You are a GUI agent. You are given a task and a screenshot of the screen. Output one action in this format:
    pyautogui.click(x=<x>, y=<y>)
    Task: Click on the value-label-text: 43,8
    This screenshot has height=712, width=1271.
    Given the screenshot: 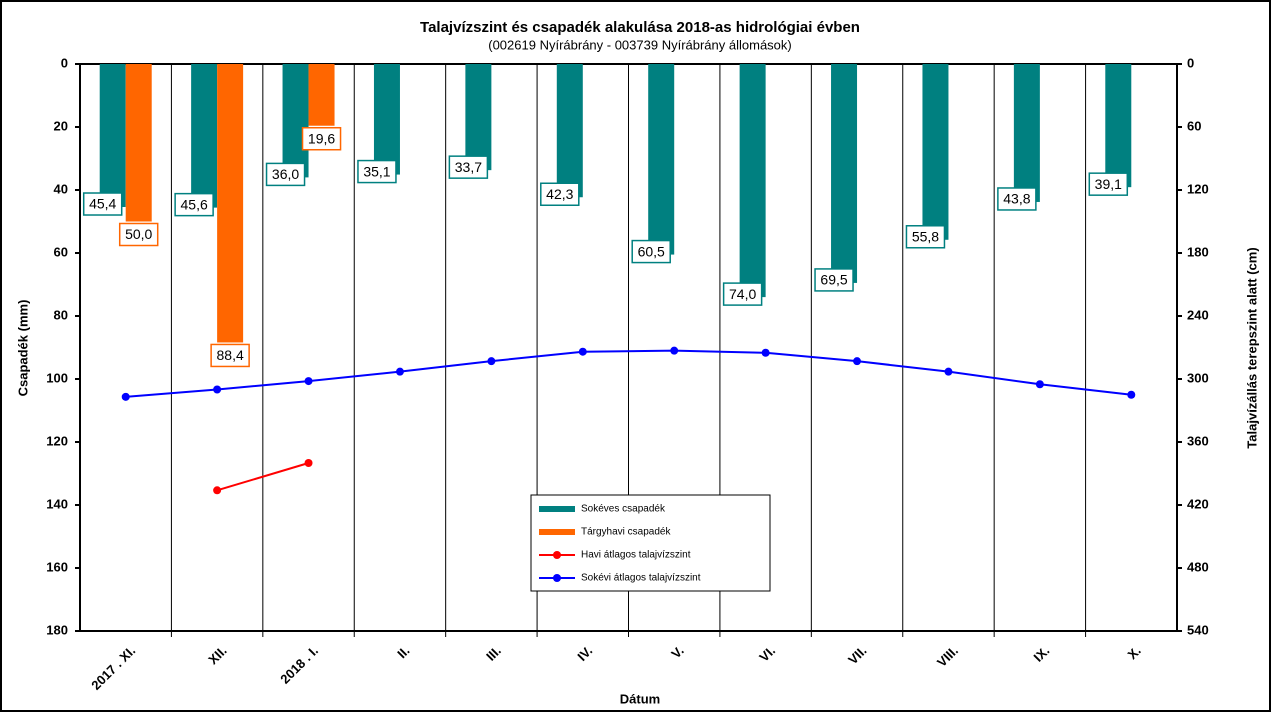 What is the action you would take?
    pyautogui.click(x=1016, y=199)
    